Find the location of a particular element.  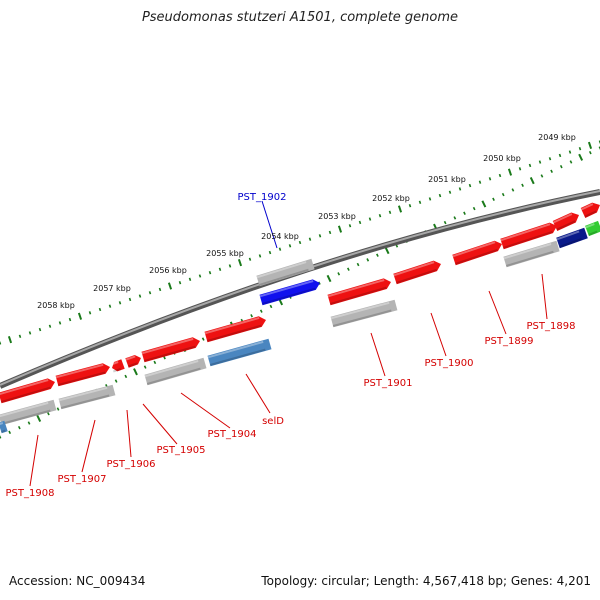

kbp-label: 2055 kbp is located at coordinates (225, 253).